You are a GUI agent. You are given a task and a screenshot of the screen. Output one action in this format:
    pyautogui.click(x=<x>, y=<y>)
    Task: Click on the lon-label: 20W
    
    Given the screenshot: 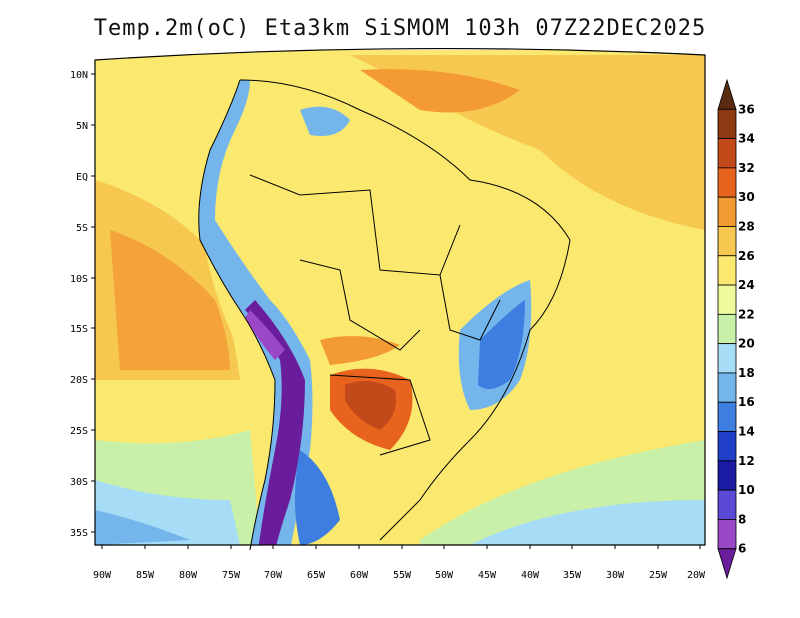 What is the action you would take?
    pyautogui.click(x=696, y=575)
    